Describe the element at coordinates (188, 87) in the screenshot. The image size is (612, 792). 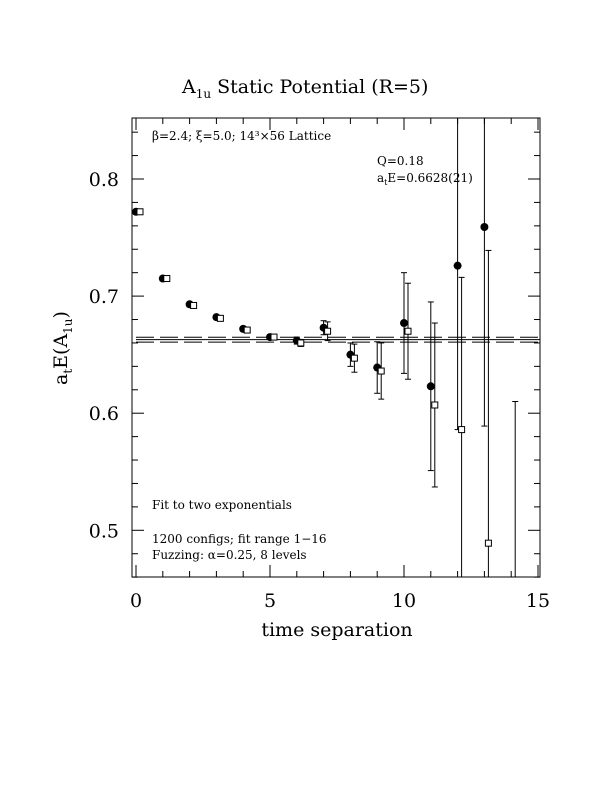
I see `title-main: A` at that location.